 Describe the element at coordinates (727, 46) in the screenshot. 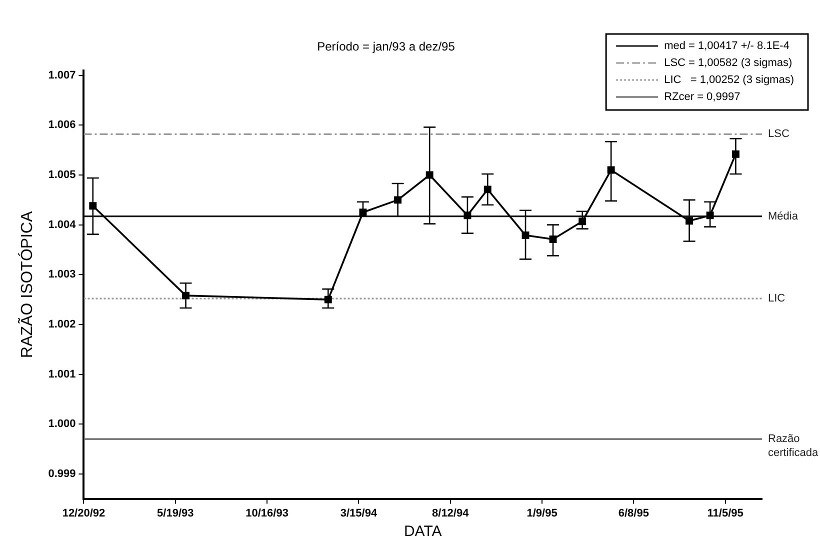

I see `legend-label: med = 1,00417 +/- 8.1E-4` at that location.